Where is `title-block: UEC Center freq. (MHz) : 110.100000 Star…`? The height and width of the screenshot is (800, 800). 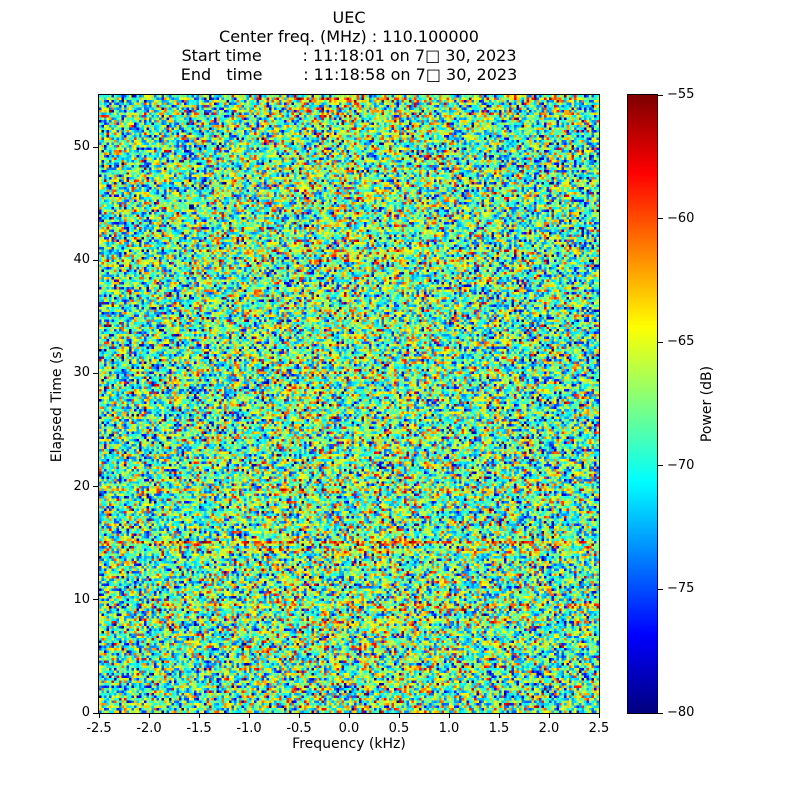
title-block: UEC Center freq. (MHz) : 110.100000 Star… is located at coordinates (349, 46).